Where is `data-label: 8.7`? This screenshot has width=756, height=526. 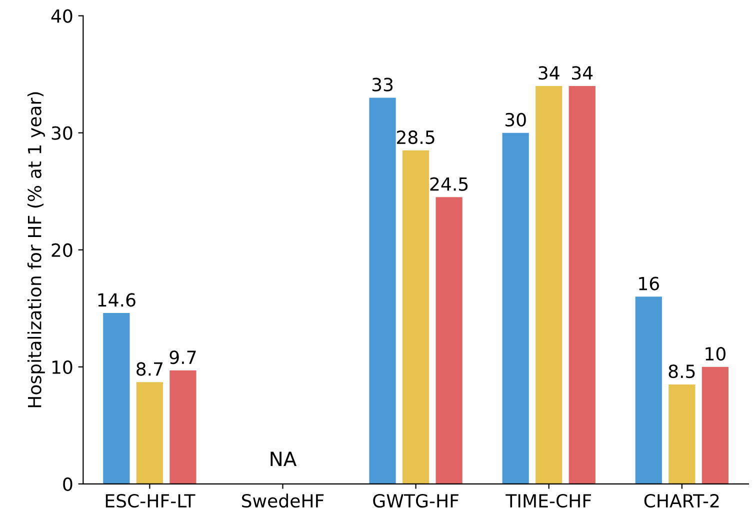 data-label: 8.7 is located at coordinates (149, 369).